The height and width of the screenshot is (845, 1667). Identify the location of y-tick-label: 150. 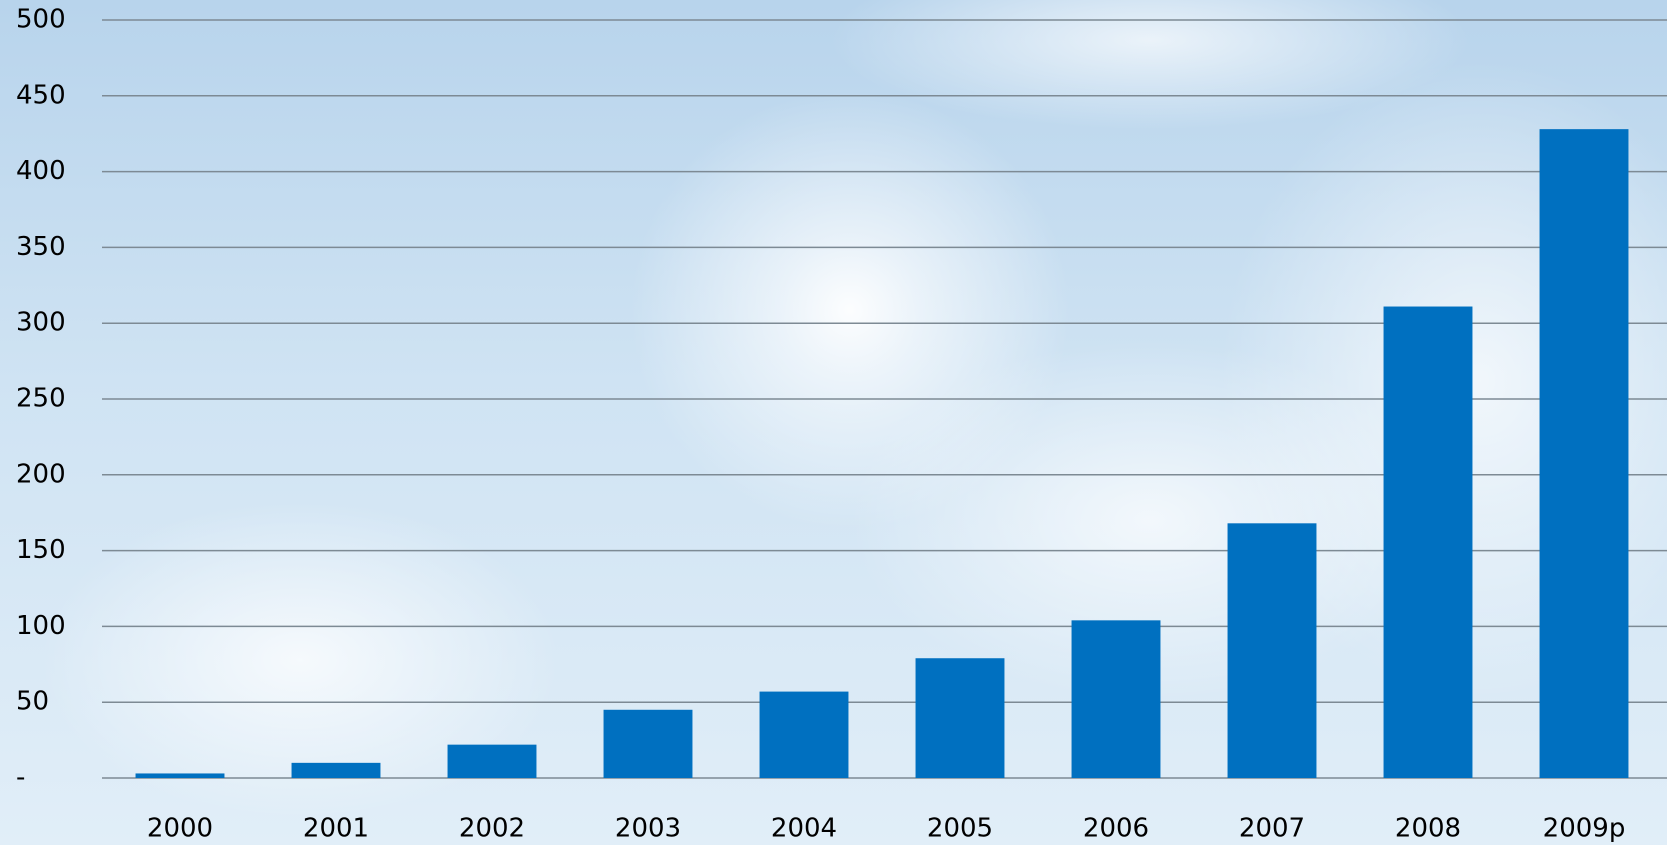
(41, 550).